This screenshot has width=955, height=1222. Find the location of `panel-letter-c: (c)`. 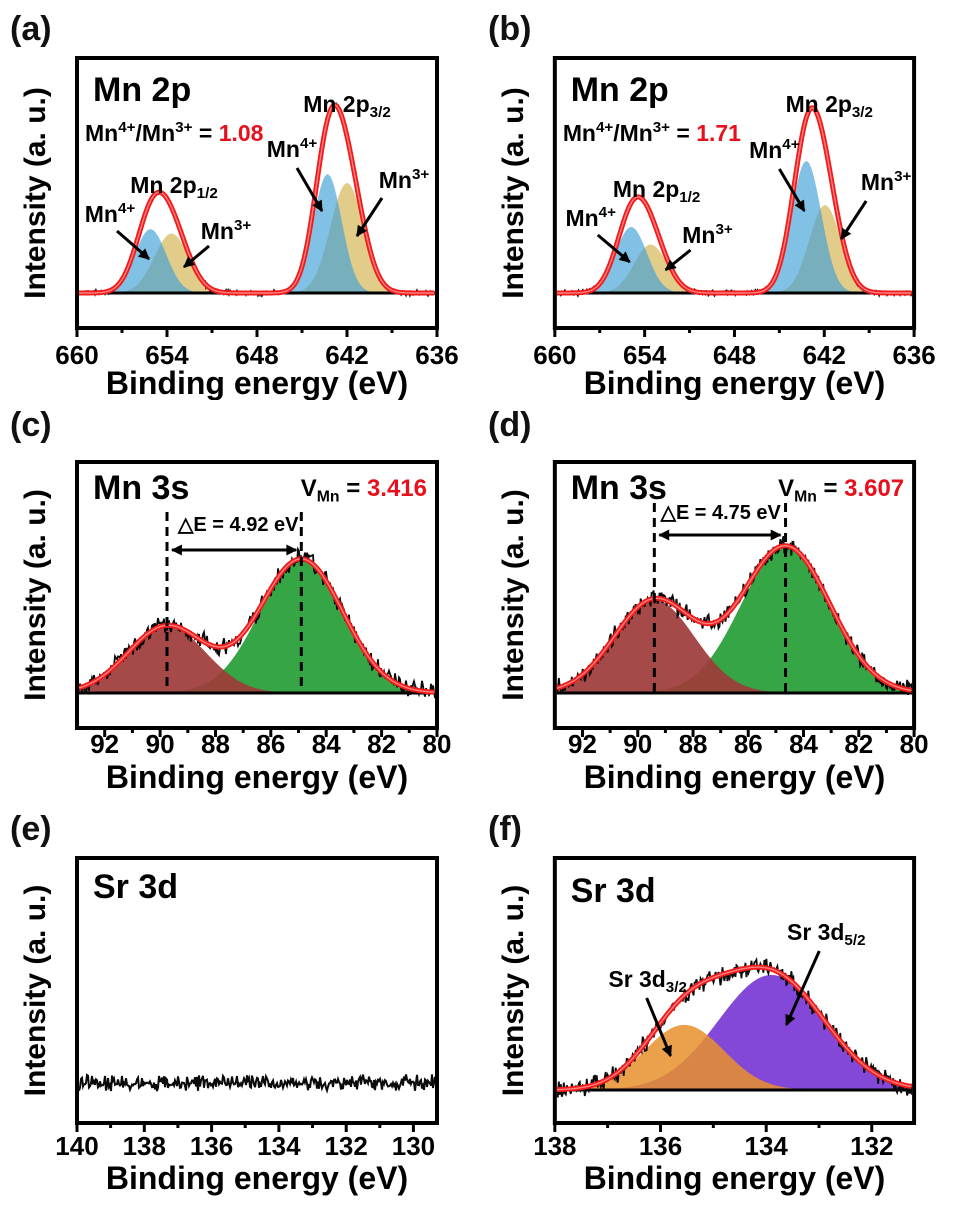

panel-letter-c: (c) is located at coordinates (31, 425).